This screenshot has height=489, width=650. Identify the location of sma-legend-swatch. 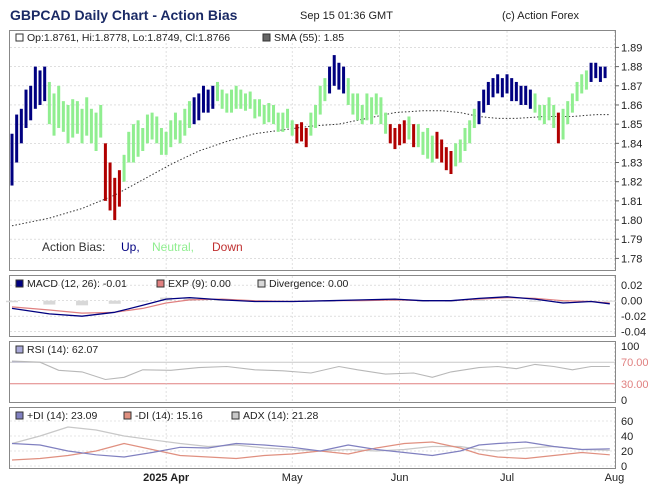
(266, 37).